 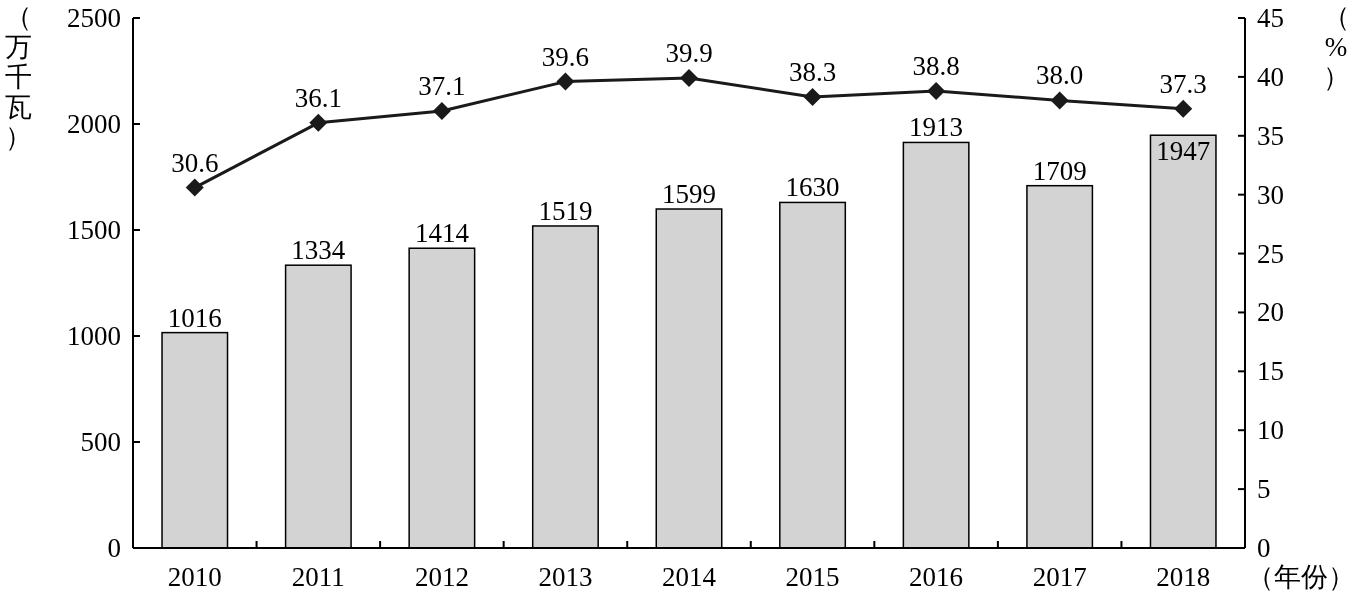 I want to click on data-label: 30.6, so click(x=195, y=162).